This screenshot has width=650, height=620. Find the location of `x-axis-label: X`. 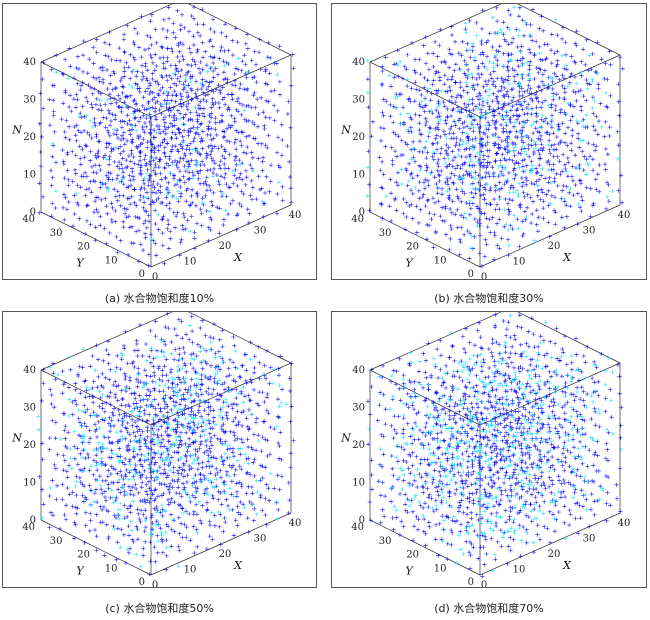

x-axis-label: X is located at coordinates (567, 257).